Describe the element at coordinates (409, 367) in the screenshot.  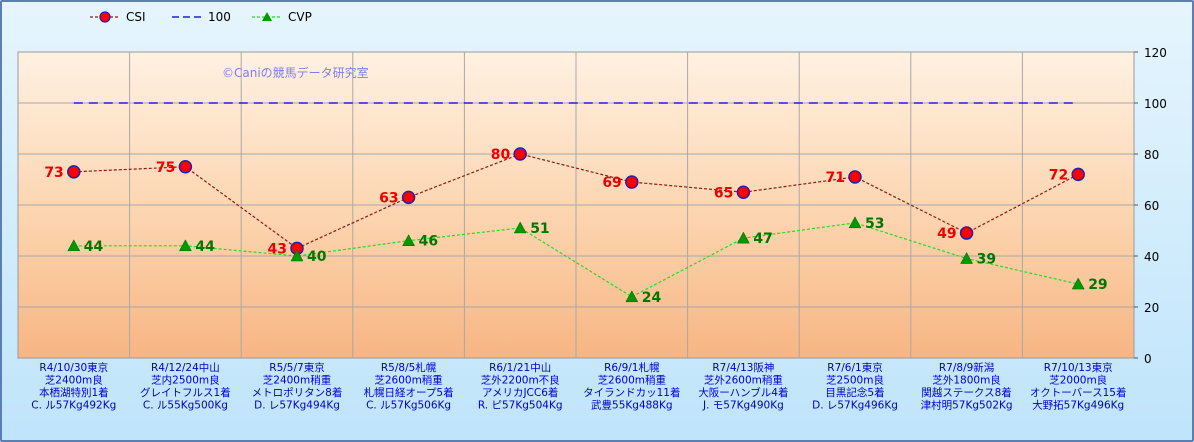
I see `x-tick-label: R5/8/5札幌` at that location.